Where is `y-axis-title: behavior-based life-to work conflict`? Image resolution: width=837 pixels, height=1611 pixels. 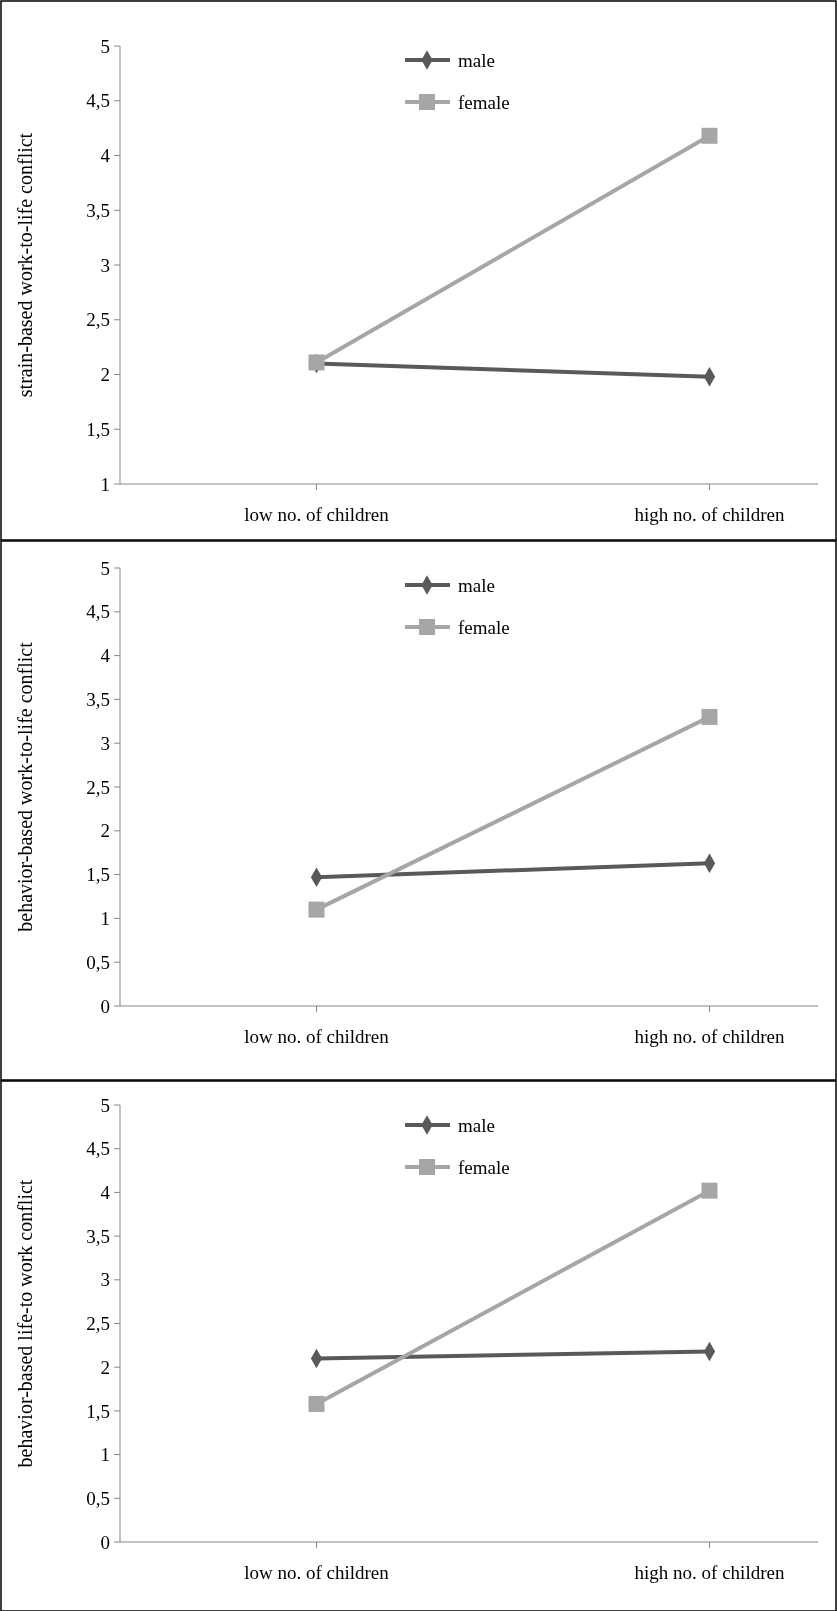 y-axis-title: behavior-based life-to work conflict is located at coordinates (25, 1323).